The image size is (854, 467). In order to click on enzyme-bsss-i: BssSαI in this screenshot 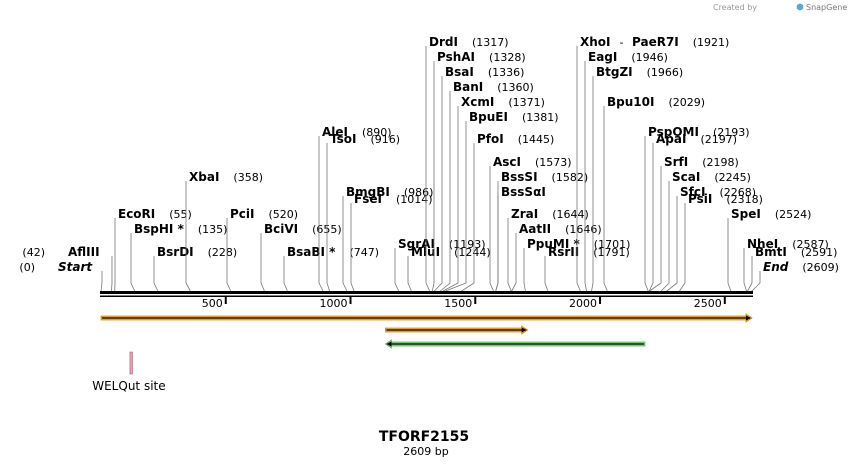, I will do `click(520, 238)`.